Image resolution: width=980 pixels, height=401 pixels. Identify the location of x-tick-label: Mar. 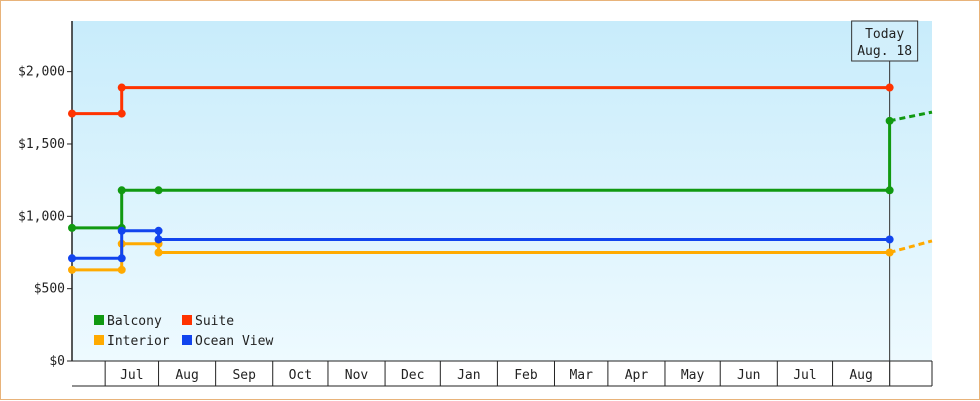
(581, 375).